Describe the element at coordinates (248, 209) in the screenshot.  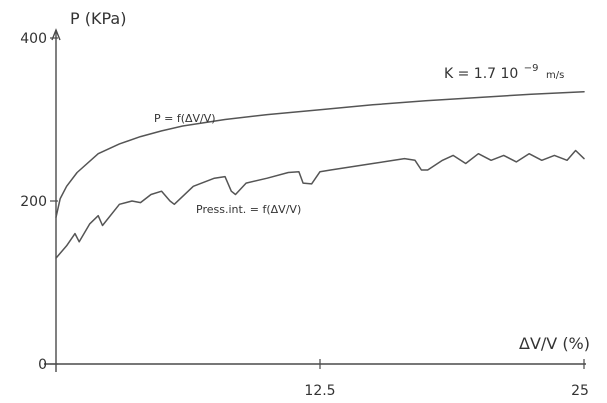
I see `series-label-internal-pressure: Press.int. = f(ΔV/V)` at that location.